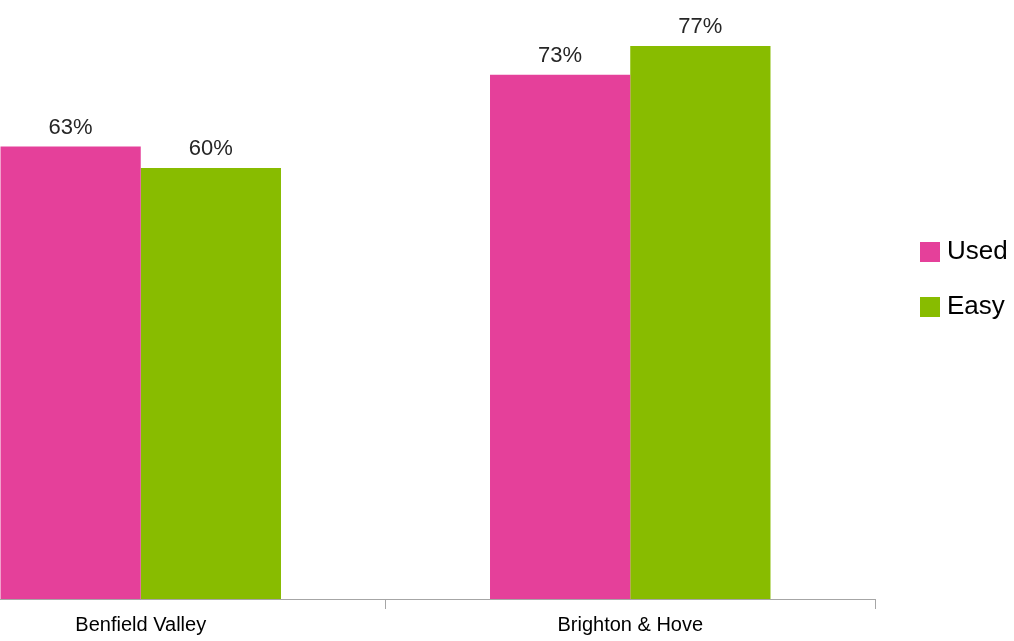 This screenshot has width=1014, height=641. Describe the element at coordinates (977, 250) in the screenshot. I see `legend-label: Used` at that location.